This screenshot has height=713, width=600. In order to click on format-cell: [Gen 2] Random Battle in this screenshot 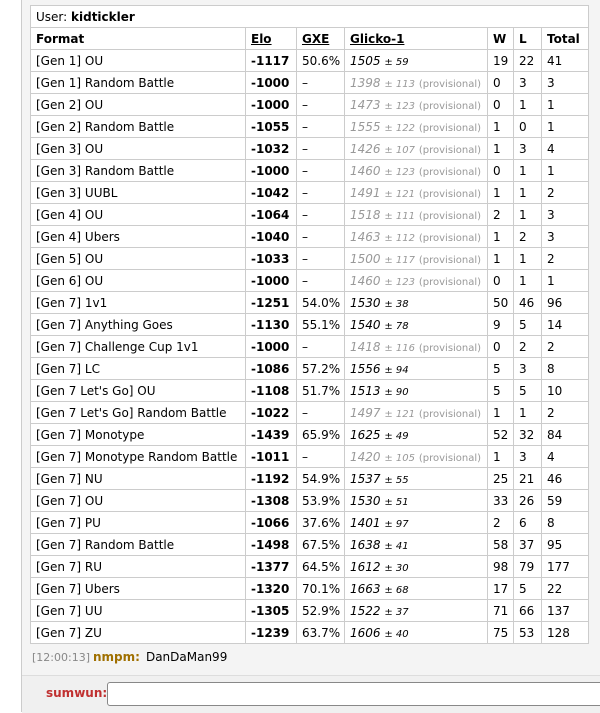, I will do `click(138, 126)`.